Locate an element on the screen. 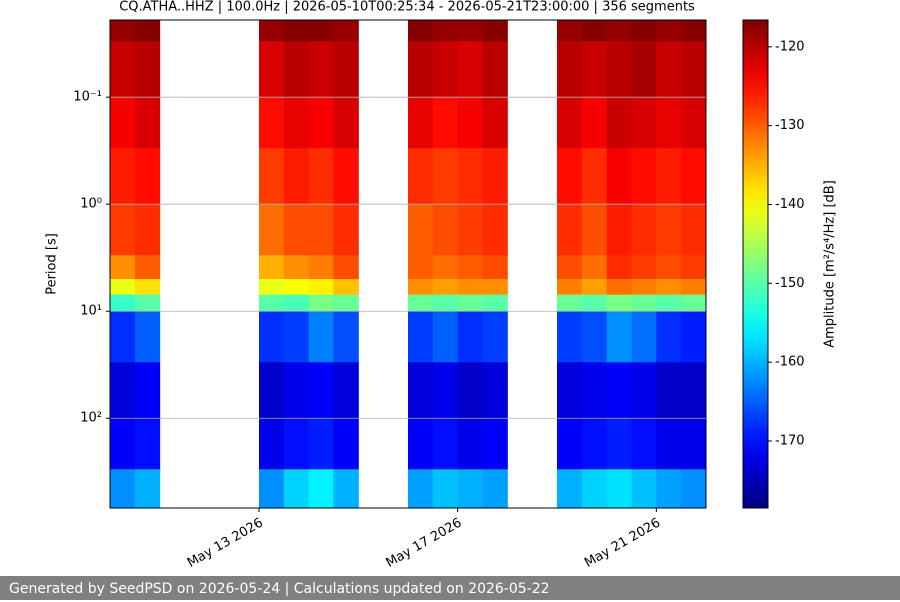  colorbar-tick-label: -130 is located at coordinates (790, 125).